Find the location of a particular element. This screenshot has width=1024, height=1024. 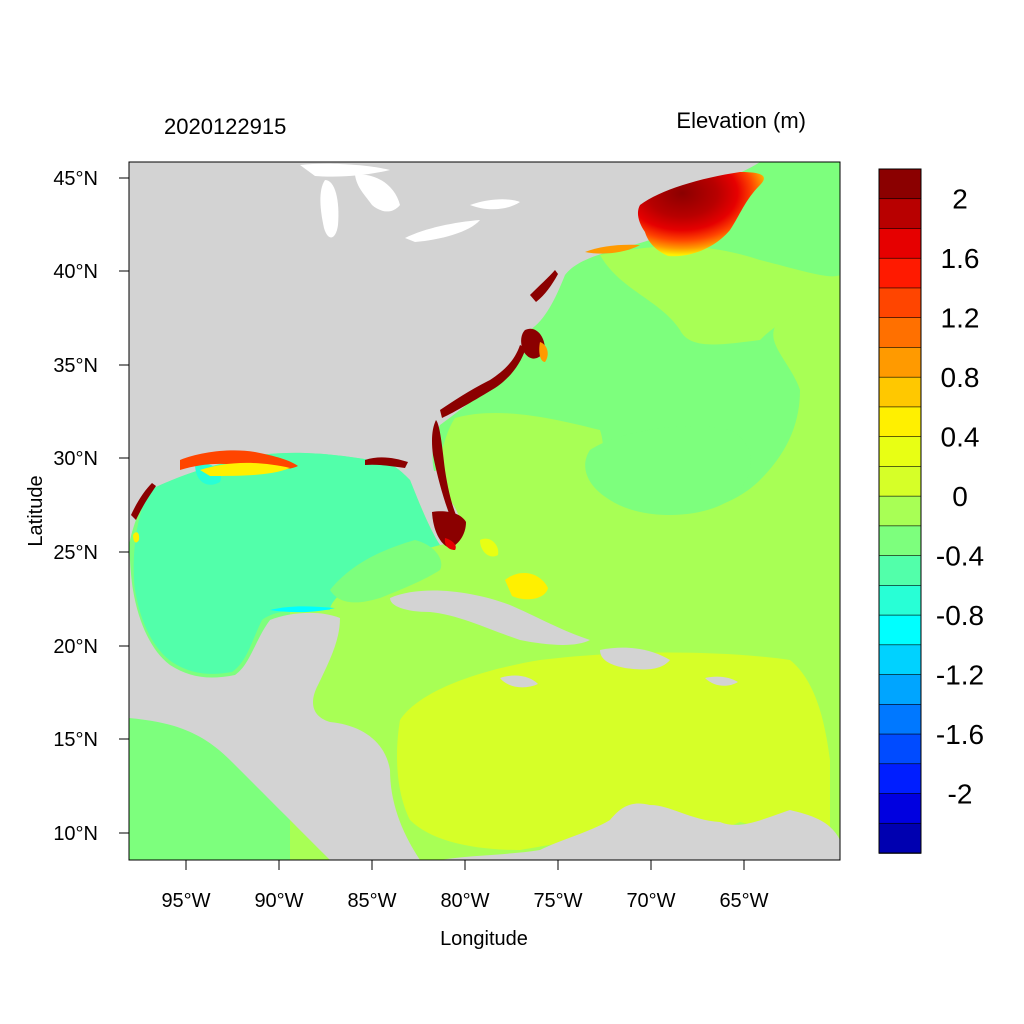

cuba-land is located at coordinates (490, 617).